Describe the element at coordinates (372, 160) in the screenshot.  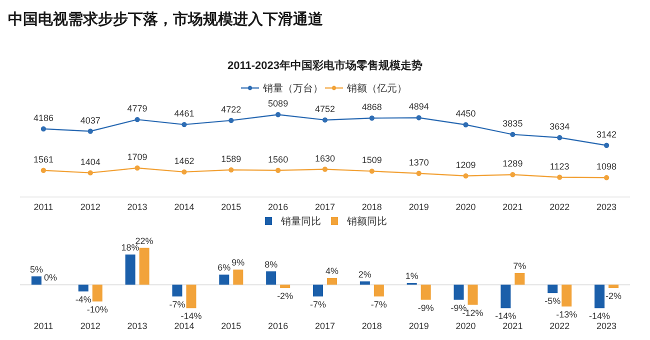
I see `data-label: 1509` at that location.